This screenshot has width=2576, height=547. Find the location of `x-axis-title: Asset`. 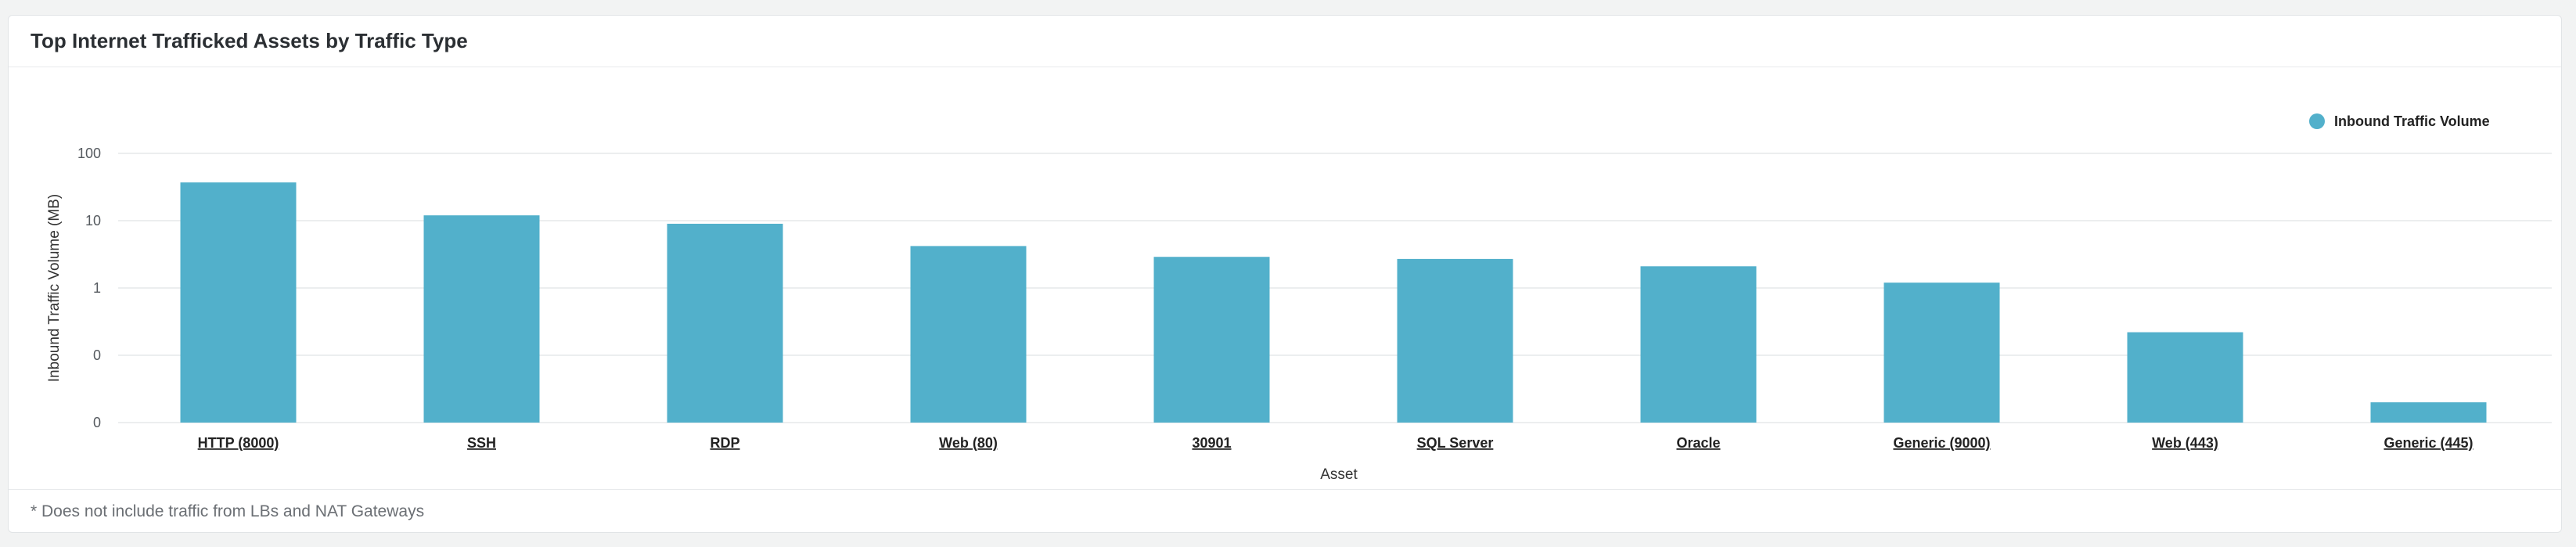

x-axis-title: Asset is located at coordinates (1339, 475).